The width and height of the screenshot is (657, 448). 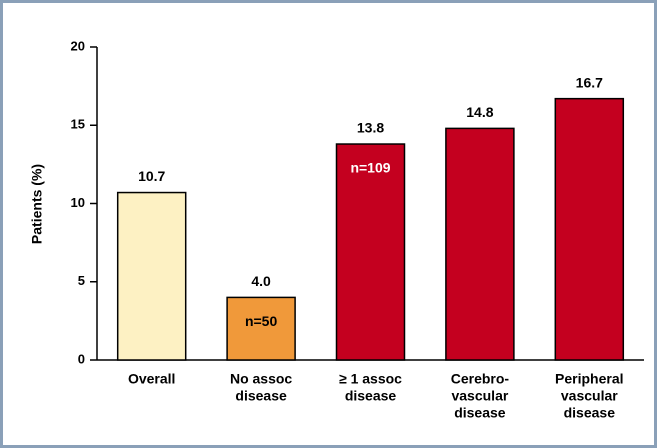 What do you see at coordinates (370, 168) in the screenshot?
I see `bar-note: n=109` at bounding box center [370, 168].